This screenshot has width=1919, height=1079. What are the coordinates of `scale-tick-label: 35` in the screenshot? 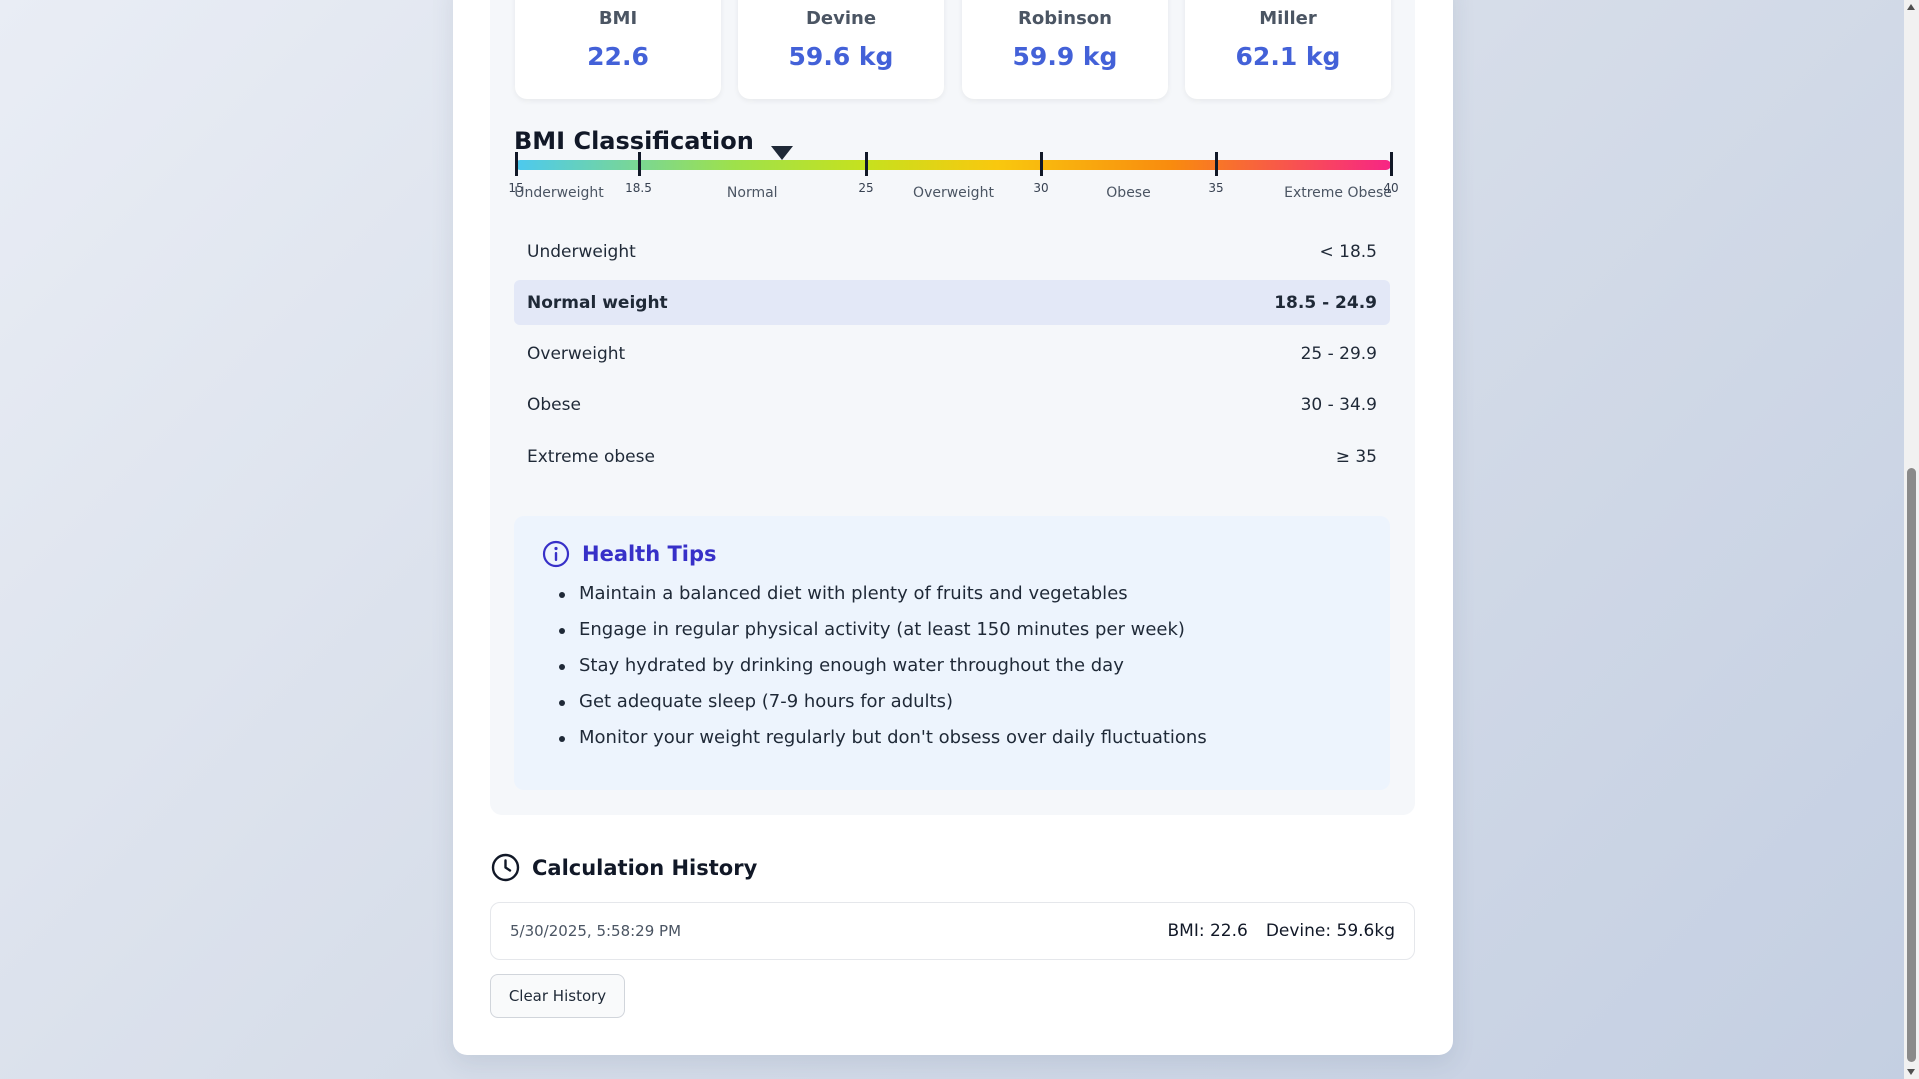 It's located at (1216, 188).